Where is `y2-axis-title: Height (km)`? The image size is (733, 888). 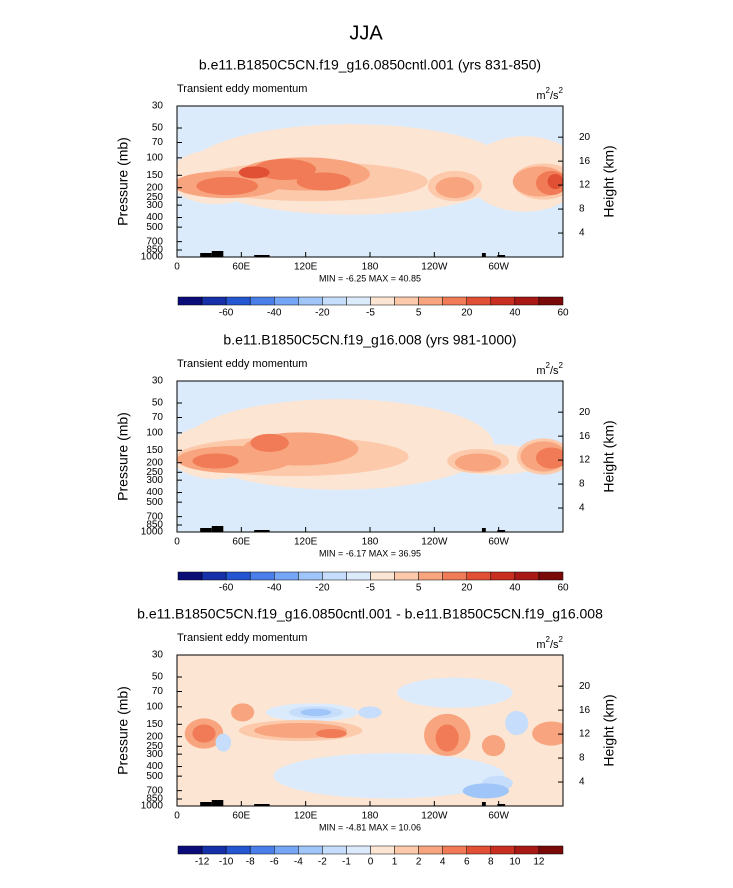 y2-axis-title: Height (km) is located at coordinates (609, 730).